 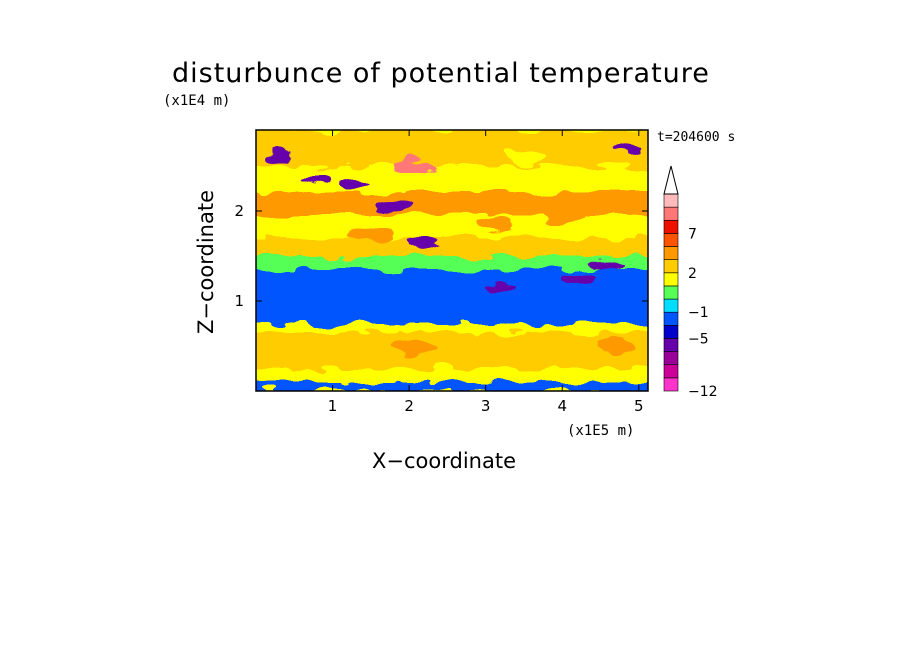 I want to click on time-label: t=204600 s, so click(x=696, y=137).